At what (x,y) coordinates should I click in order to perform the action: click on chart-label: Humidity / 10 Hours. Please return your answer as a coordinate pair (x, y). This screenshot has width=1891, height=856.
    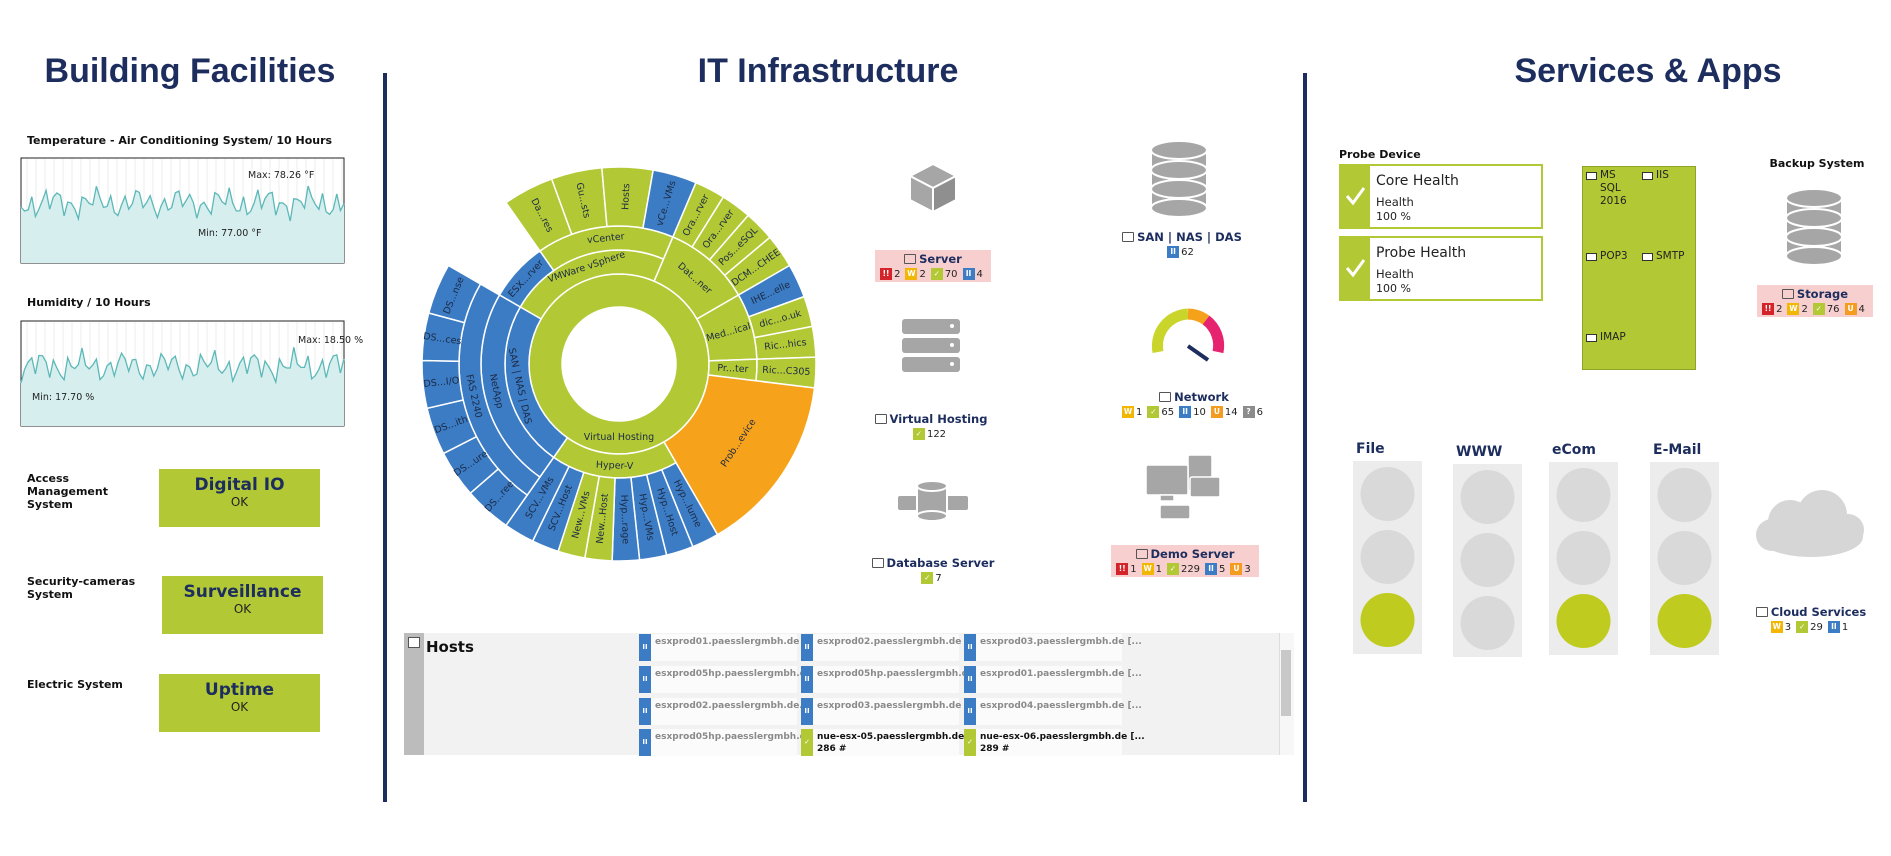
    Looking at the image, I should click on (89, 302).